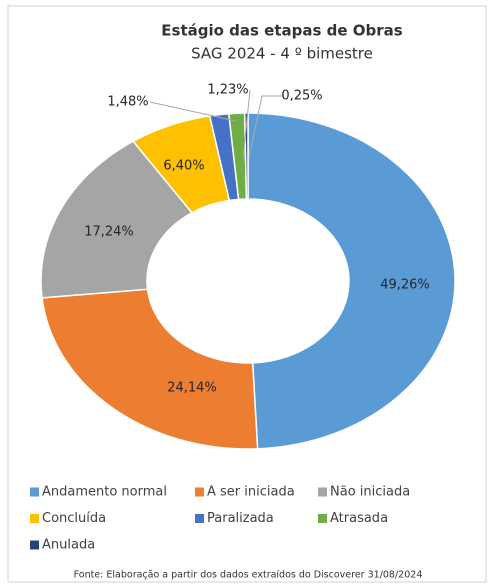 The image size is (494, 588). What do you see at coordinates (68, 545) in the screenshot?
I see `legend-label: Anulada` at bounding box center [68, 545].